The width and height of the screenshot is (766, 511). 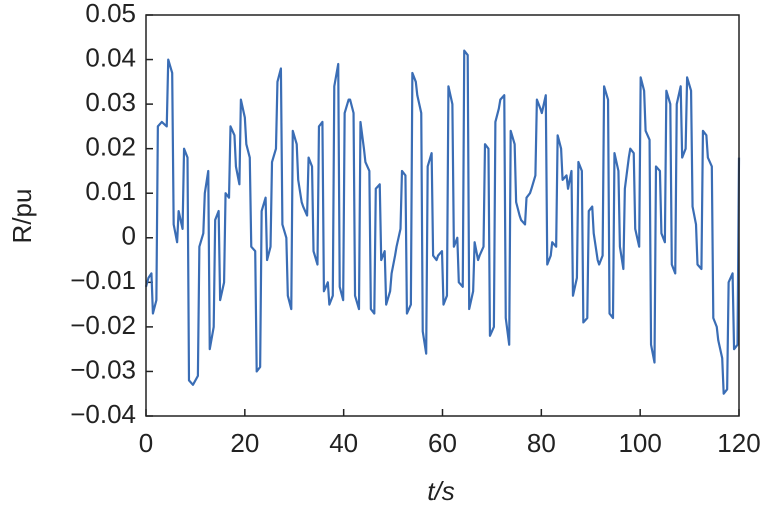 I want to click on x-tick-label: 40, so click(x=343, y=443).